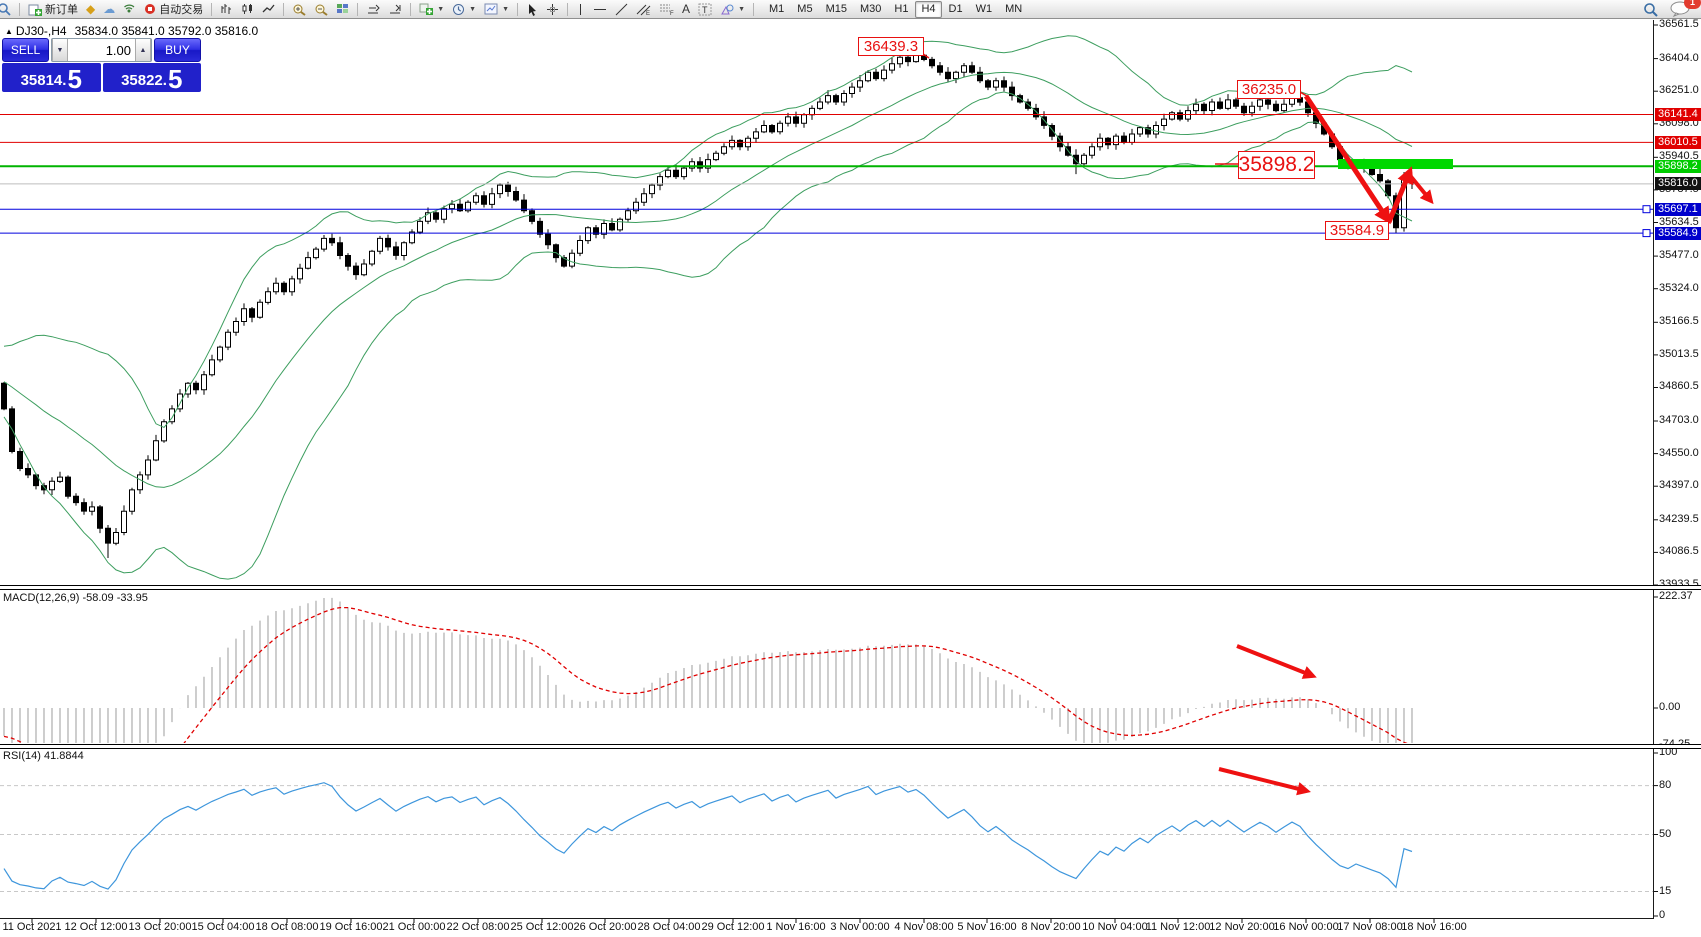 The height and width of the screenshot is (937, 1701). What do you see at coordinates (1370, 927) in the screenshot?
I see `time-axis-label: 17 Nov 08:00` at bounding box center [1370, 927].